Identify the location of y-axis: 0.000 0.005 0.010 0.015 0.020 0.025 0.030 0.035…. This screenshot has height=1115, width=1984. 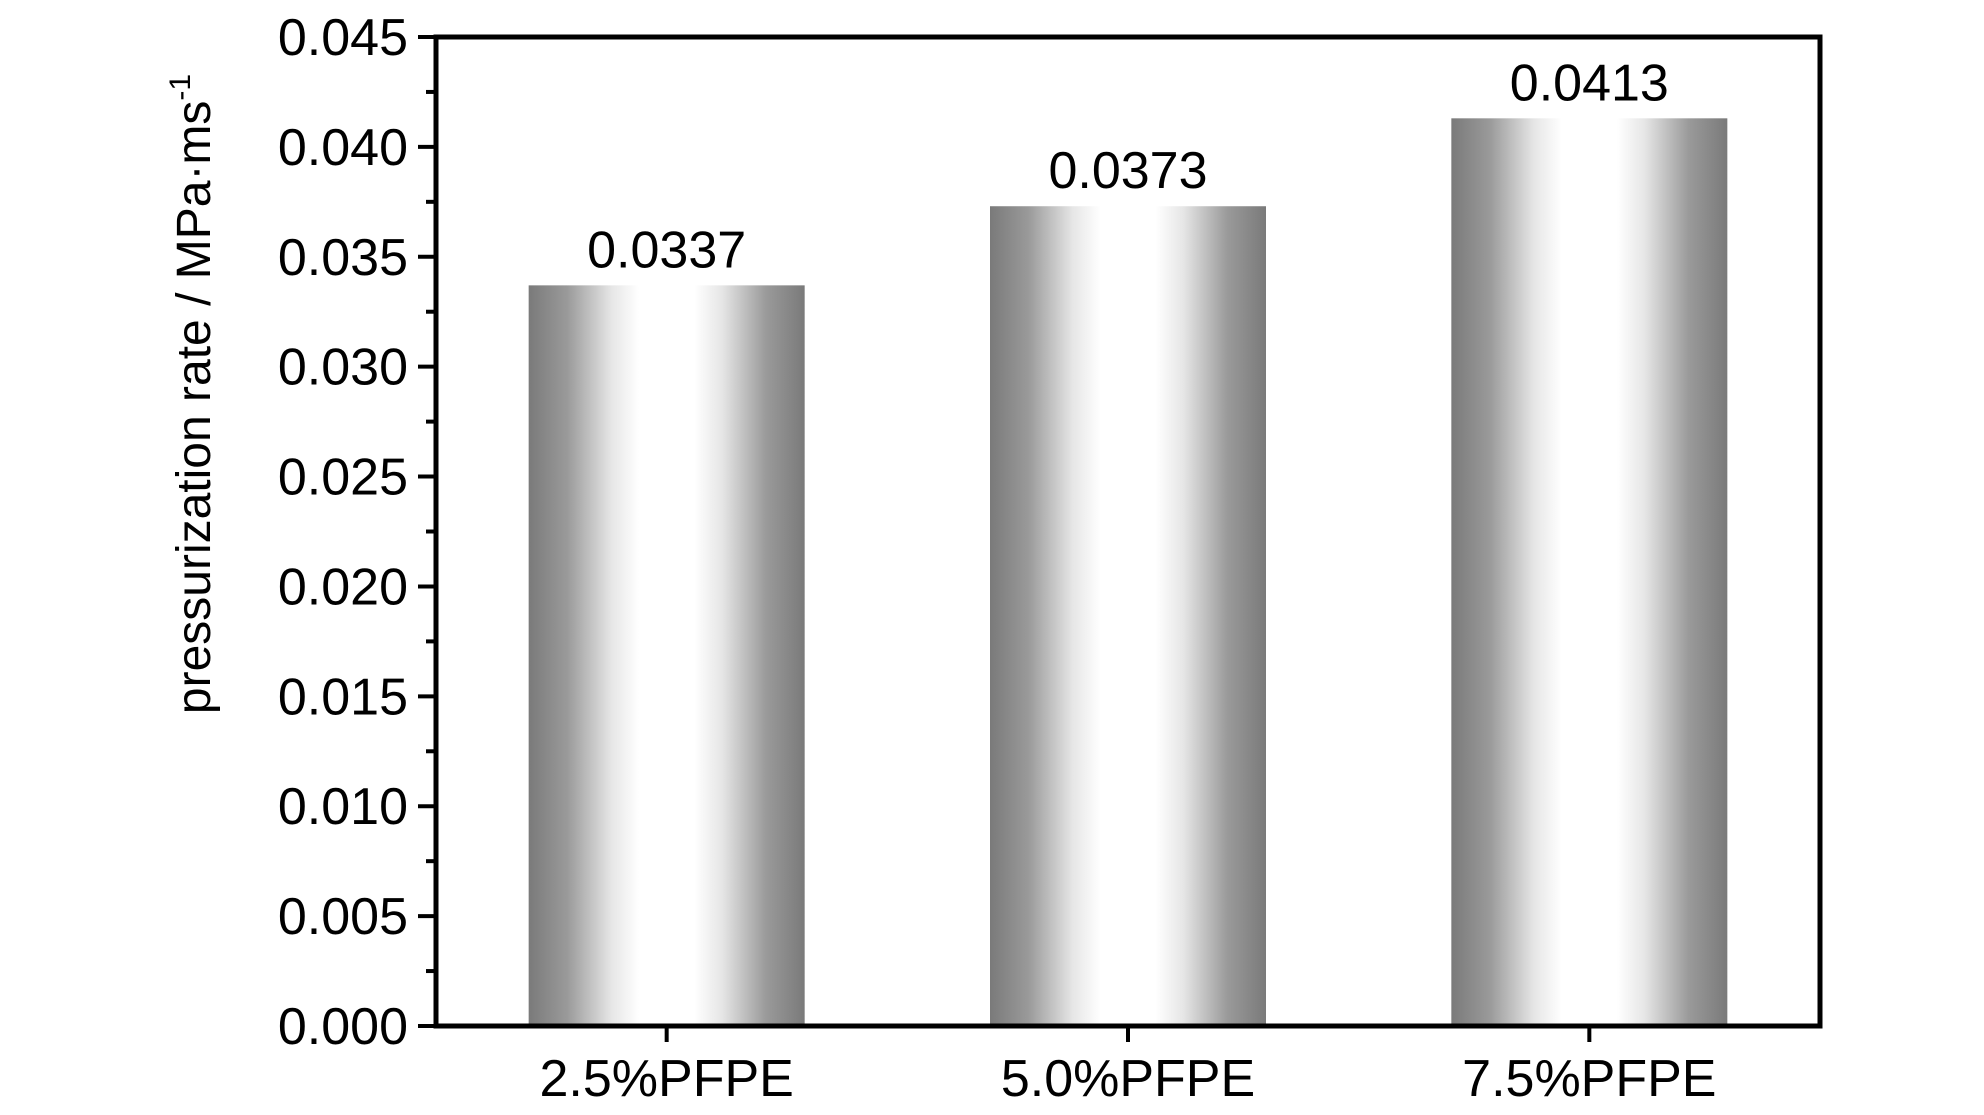
(357, 532).